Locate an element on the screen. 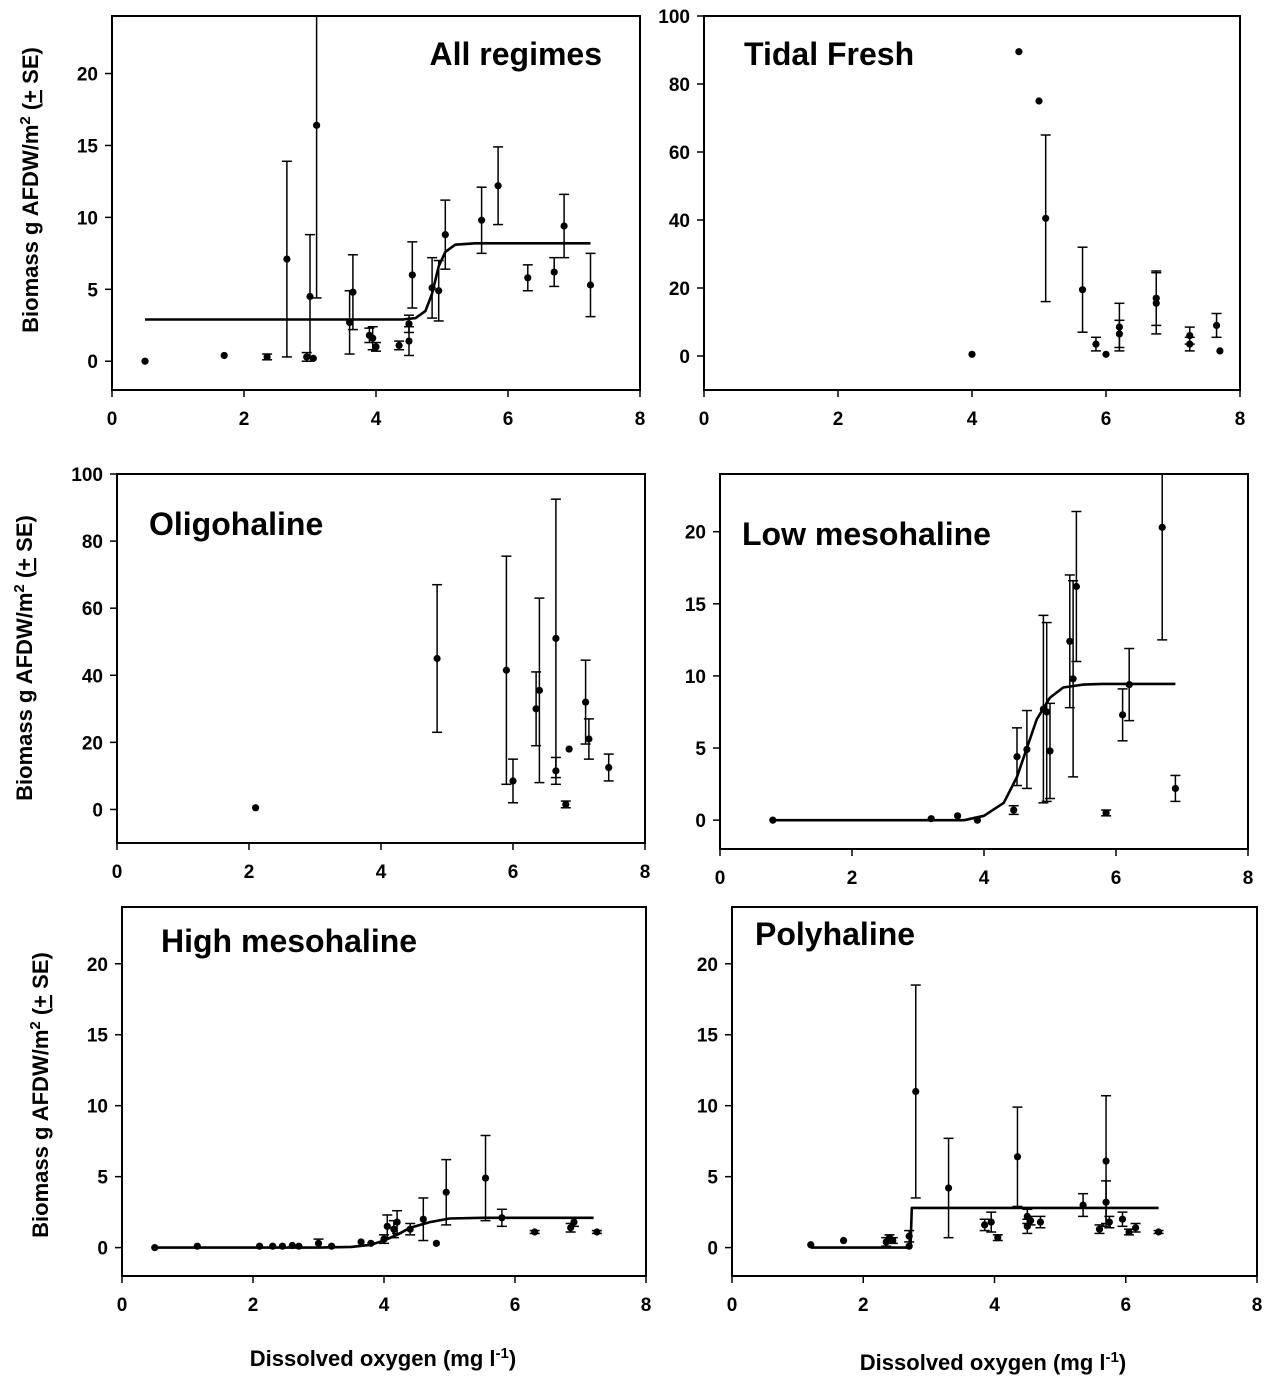 This screenshot has width=1270, height=1376. panel-title: Tidal Fresh is located at coordinates (829, 54).